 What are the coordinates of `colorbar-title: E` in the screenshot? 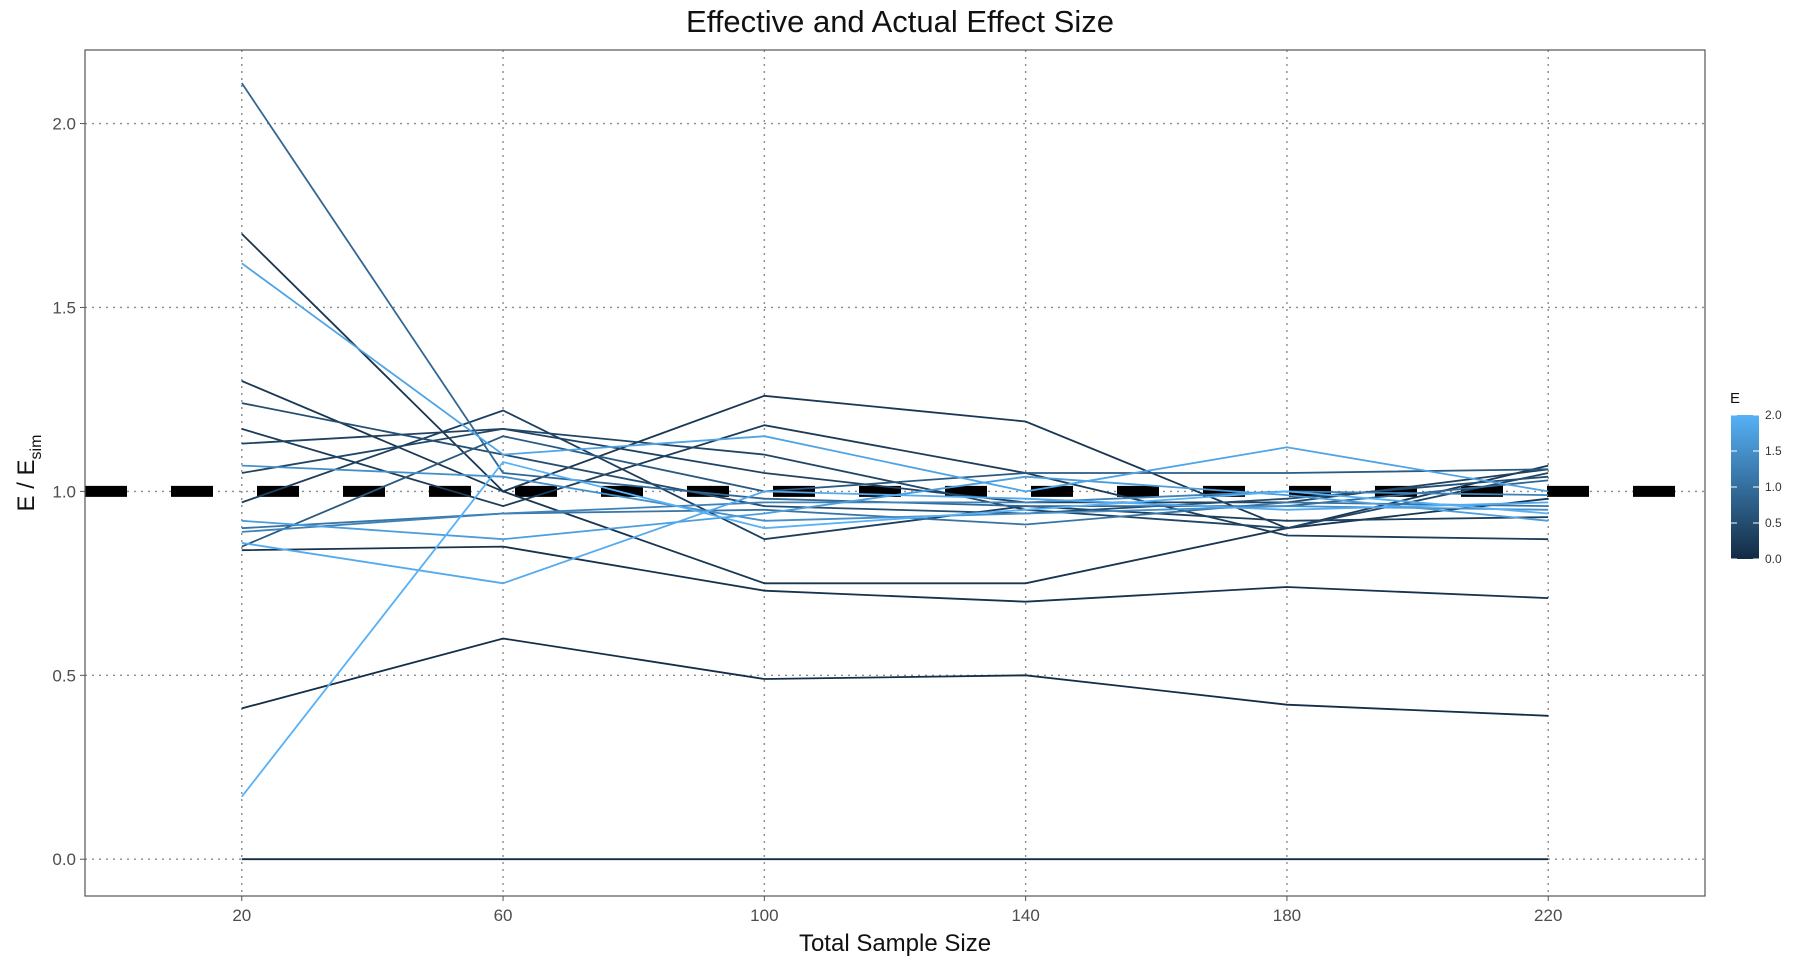 It's located at (1735, 398).